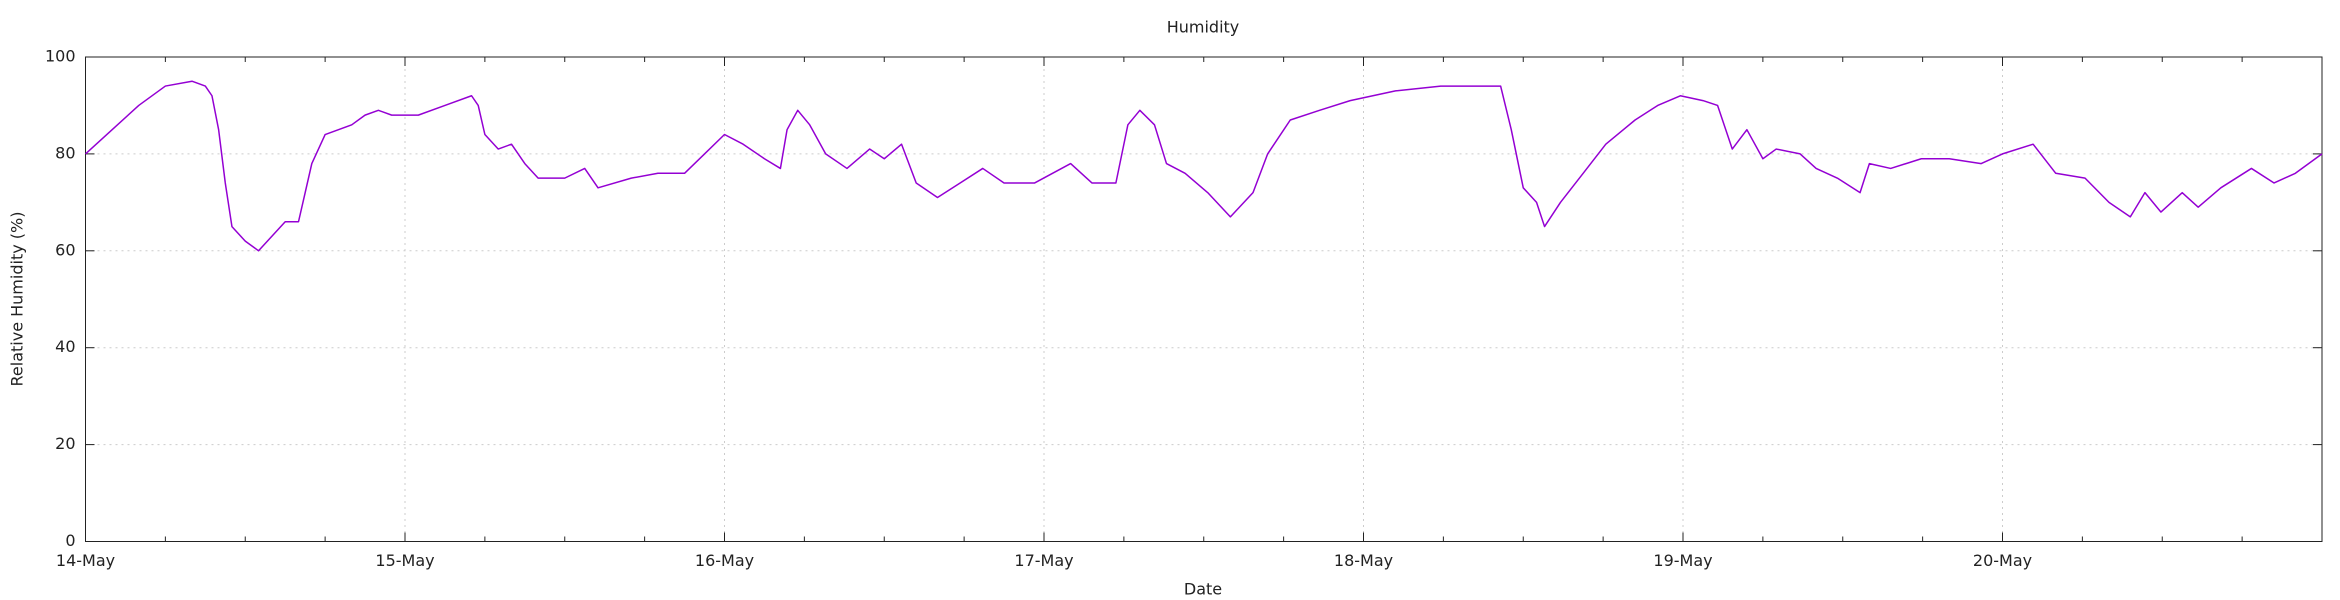 This screenshot has width=2340, height=600. Describe the element at coordinates (65, 443) in the screenshot. I see `y-tick-label: 20` at that location.